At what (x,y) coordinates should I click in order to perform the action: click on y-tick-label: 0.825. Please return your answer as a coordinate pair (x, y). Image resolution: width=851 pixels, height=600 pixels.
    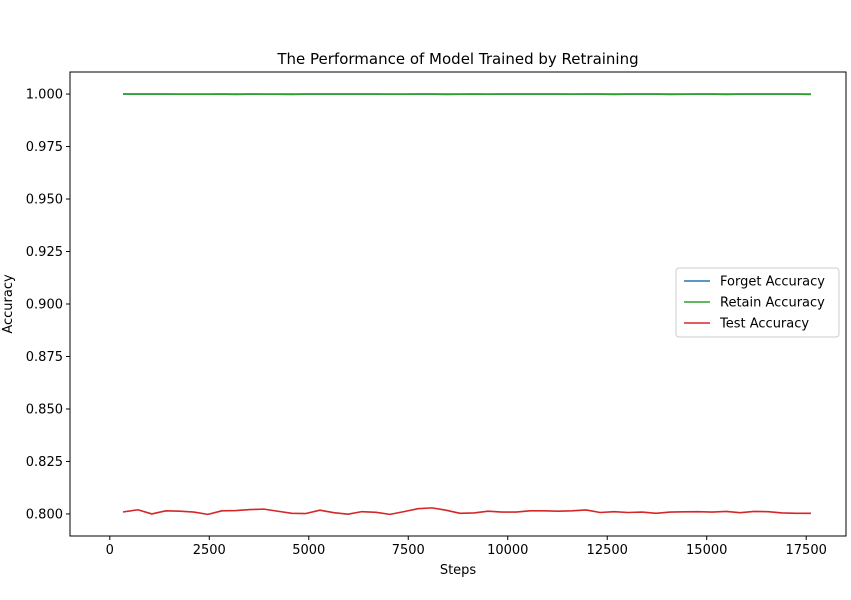
    Looking at the image, I should click on (44, 462).